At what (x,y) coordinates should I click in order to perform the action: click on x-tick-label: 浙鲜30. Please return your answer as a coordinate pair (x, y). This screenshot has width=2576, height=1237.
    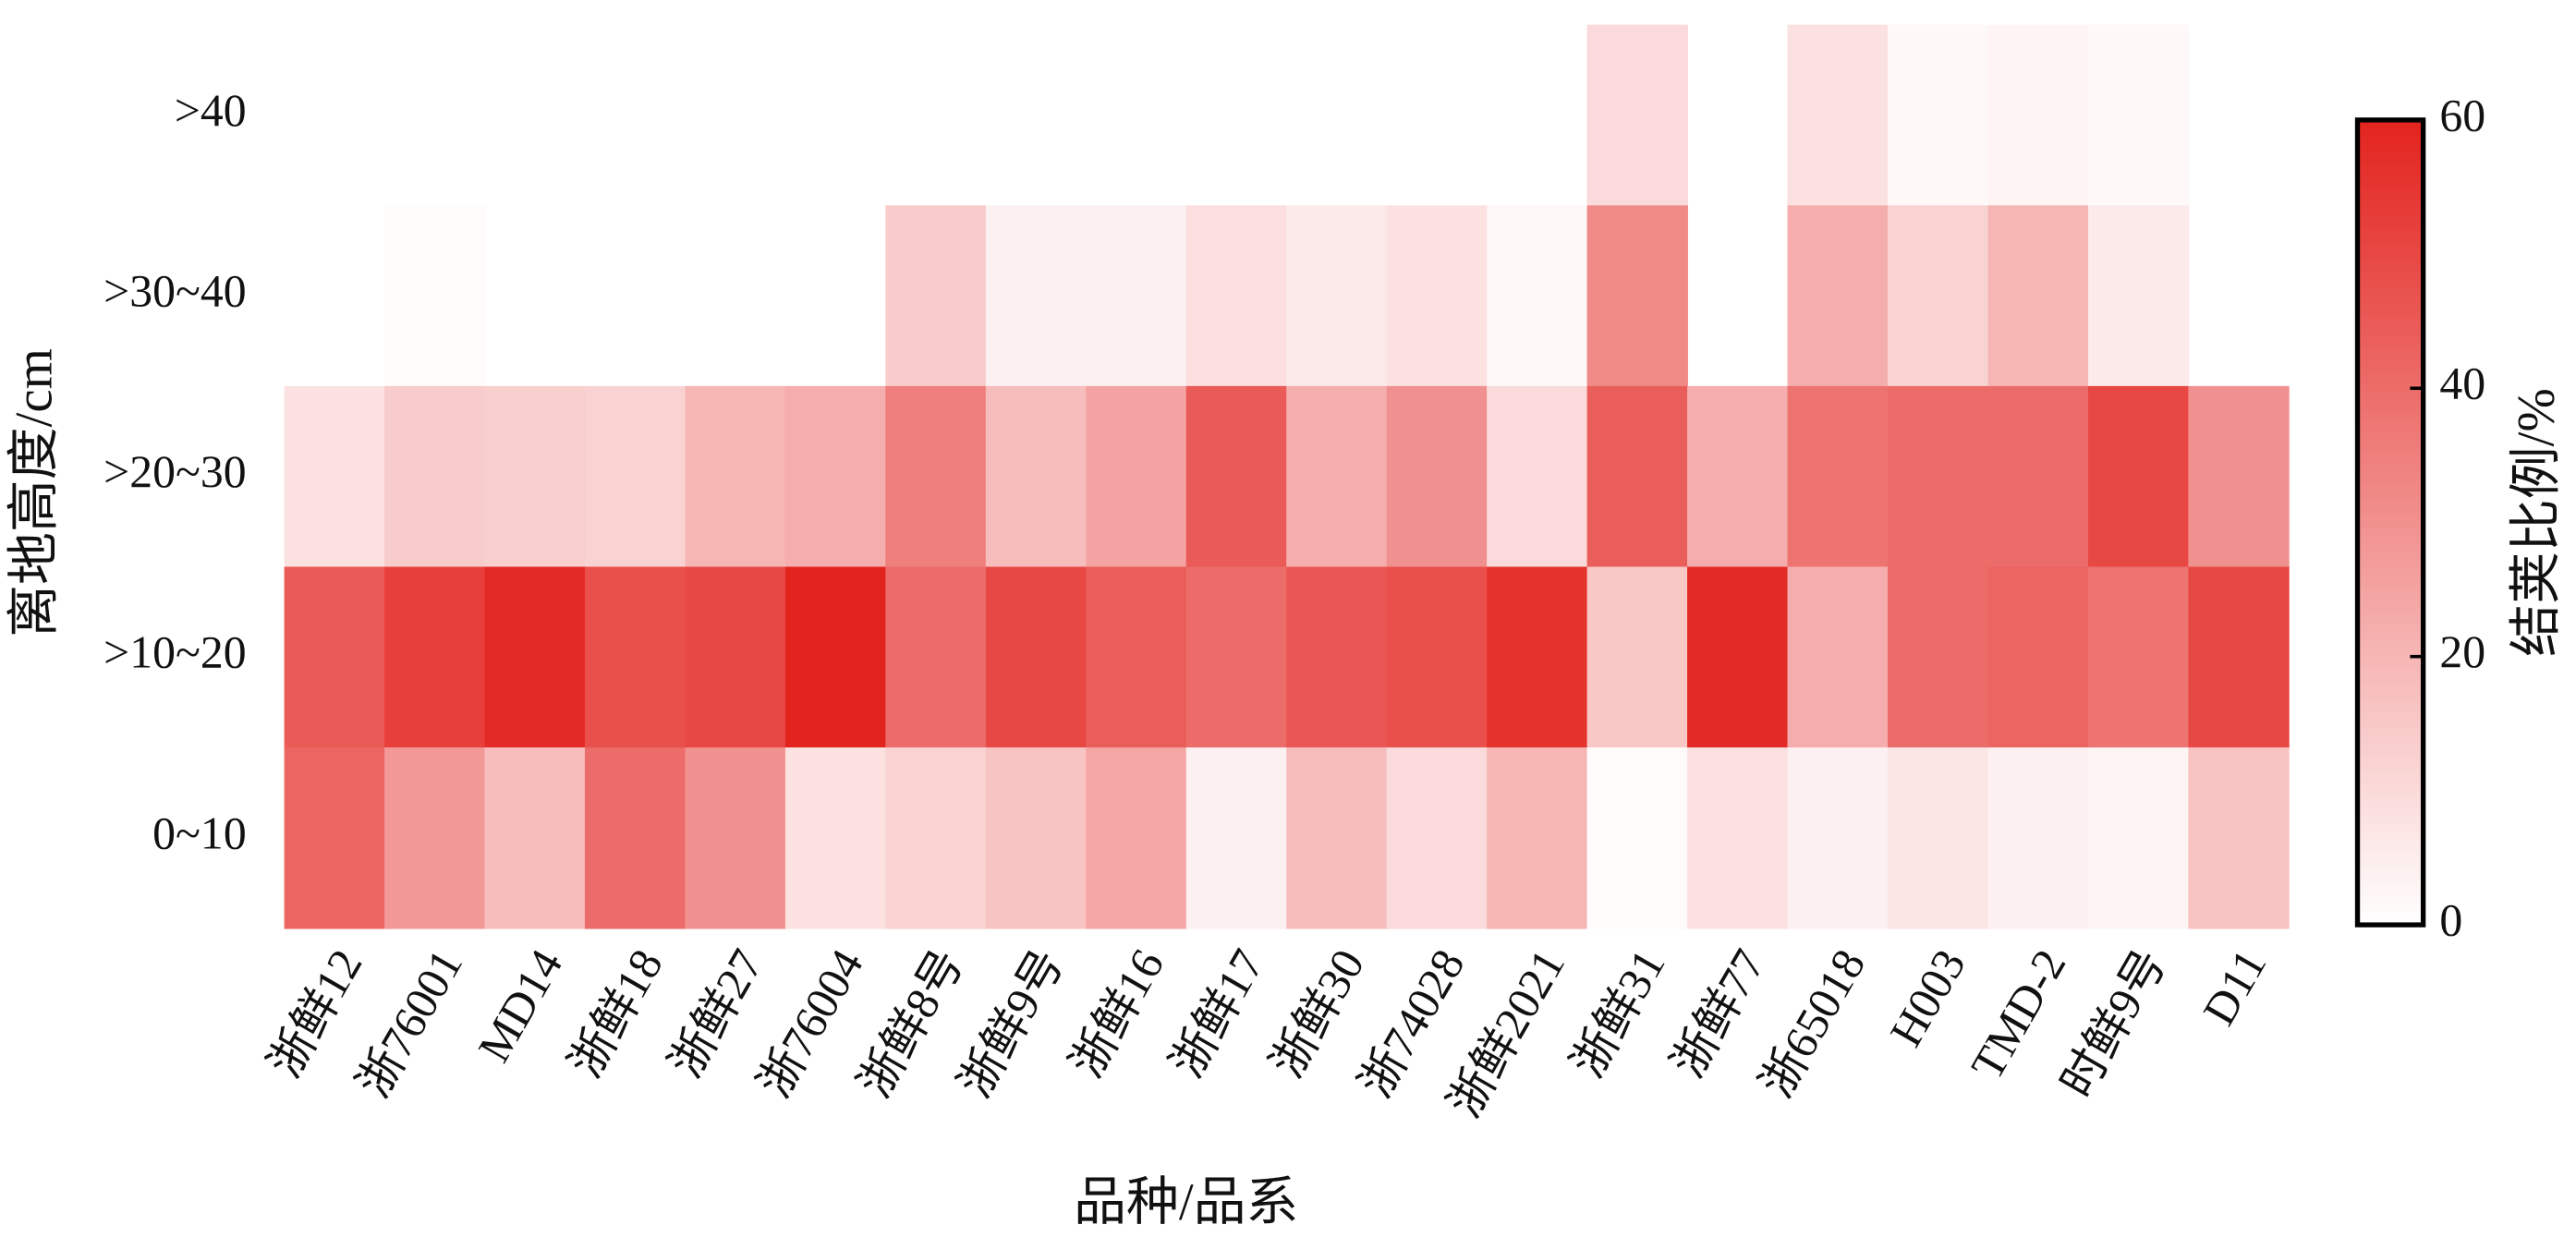
    Looking at the image, I should click on (1317, 1013).